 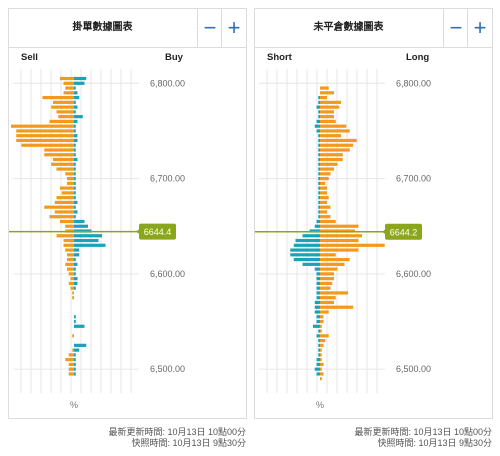 What do you see at coordinates (413, 274) in the screenshot?
I see `y-tick-label: 6,600.00` at bounding box center [413, 274].